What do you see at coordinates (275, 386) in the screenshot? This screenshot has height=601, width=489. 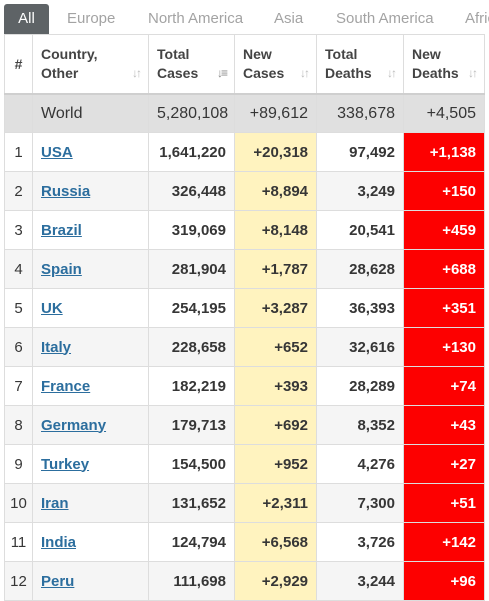 I see `new-cases-cell: +393` at bounding box center [275, 386].